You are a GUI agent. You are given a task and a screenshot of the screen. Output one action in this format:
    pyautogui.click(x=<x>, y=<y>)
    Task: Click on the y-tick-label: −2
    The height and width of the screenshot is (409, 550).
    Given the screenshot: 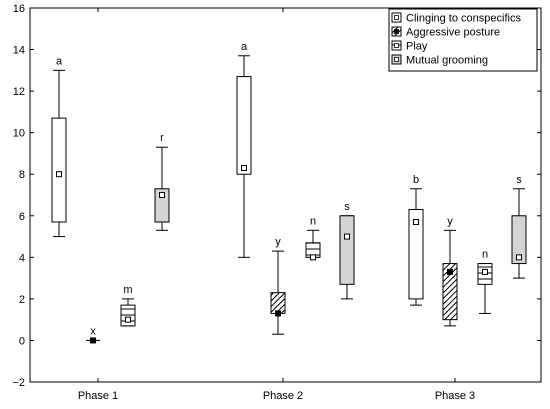 What is the action you would take?
    pyautogui.click(x=18, y=383)
    